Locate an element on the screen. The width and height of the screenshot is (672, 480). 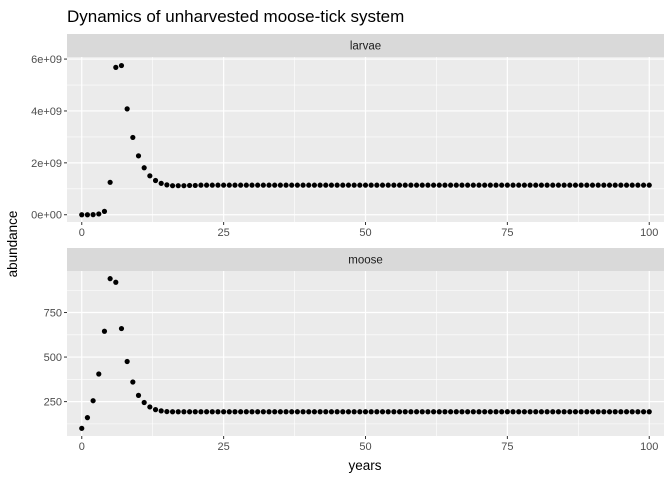
y-tick-label: 750 is located at coordinates (53, 314).